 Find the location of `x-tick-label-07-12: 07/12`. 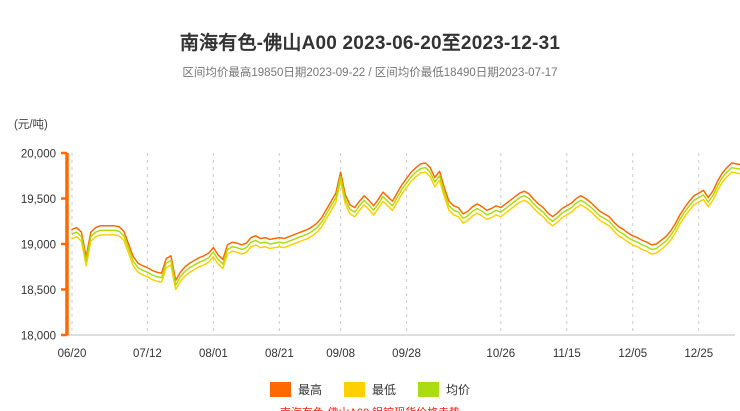

x-tick-label-07-12: 07/12 is located at coordinates (147, 354).